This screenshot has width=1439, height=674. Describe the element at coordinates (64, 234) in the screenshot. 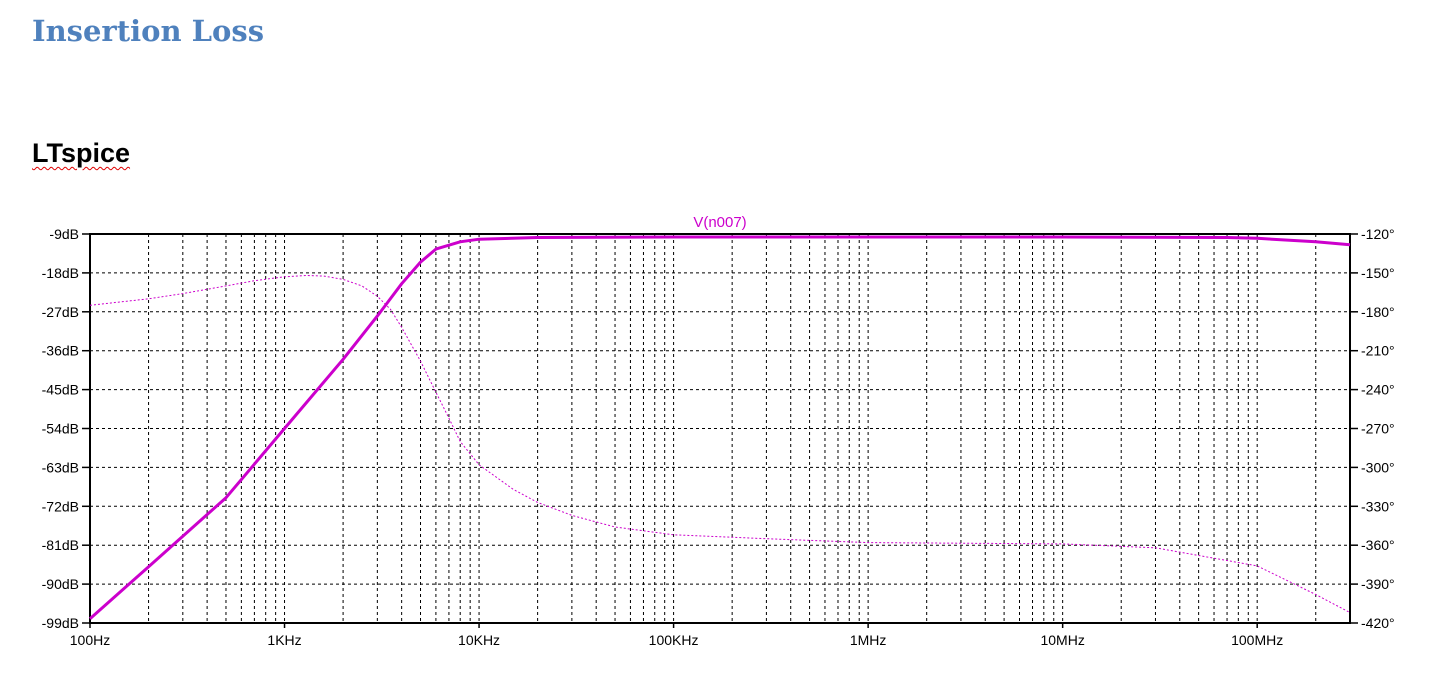

I see `y-left-tick-label: -9dB` at that location.